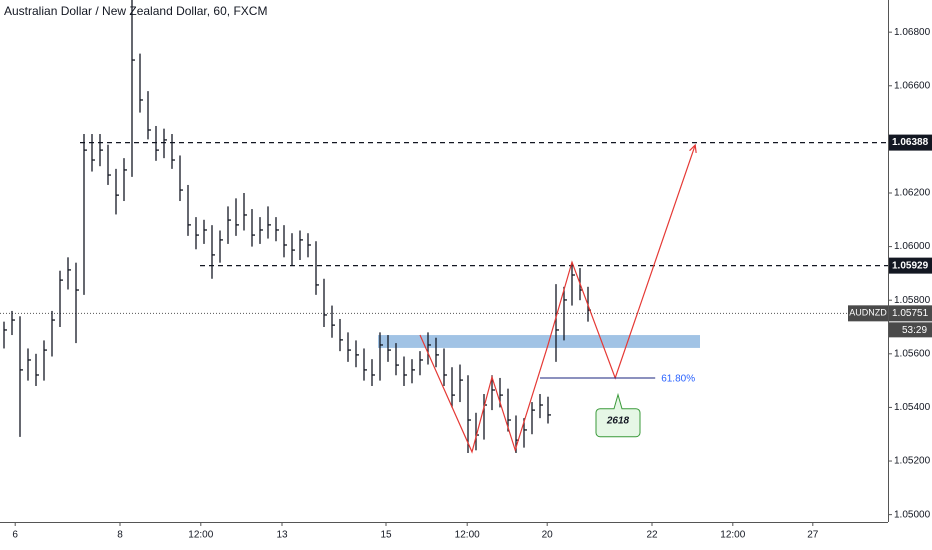  I want to click on y-tick-label: 1.05400, so click(912, 407).